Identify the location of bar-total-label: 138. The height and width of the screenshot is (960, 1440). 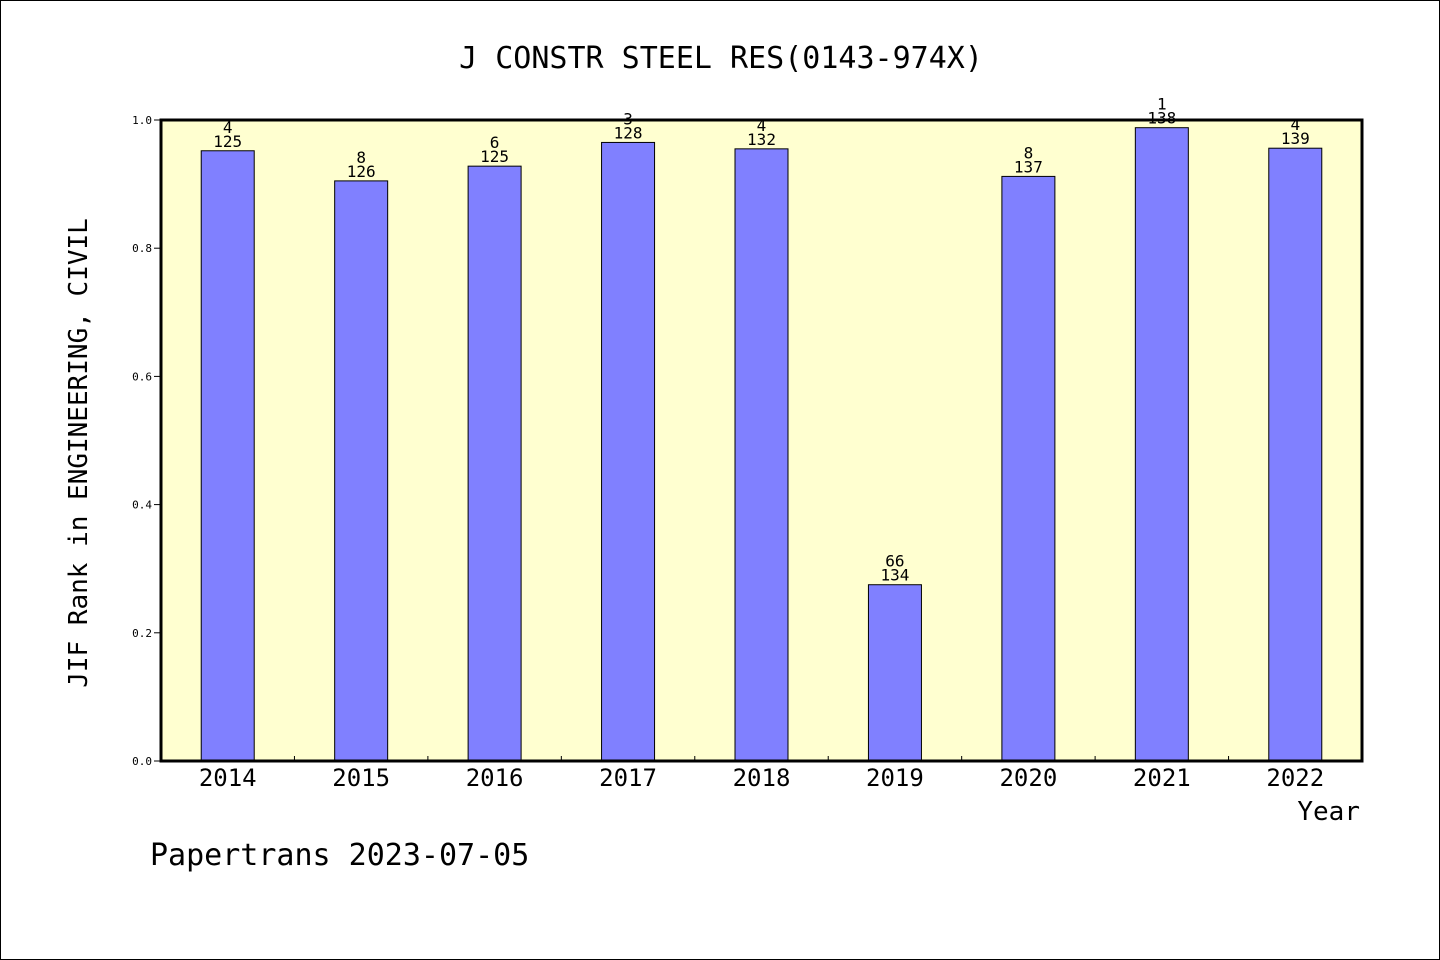
(1161, 118).